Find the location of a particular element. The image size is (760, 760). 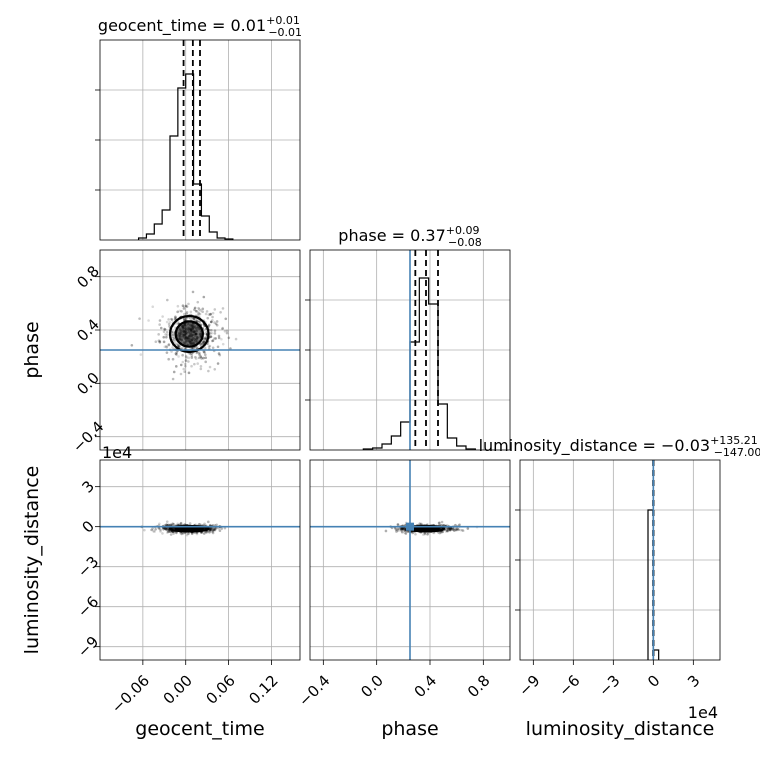

y-axis-label-phase: phase is located at coordinates (32, 349).